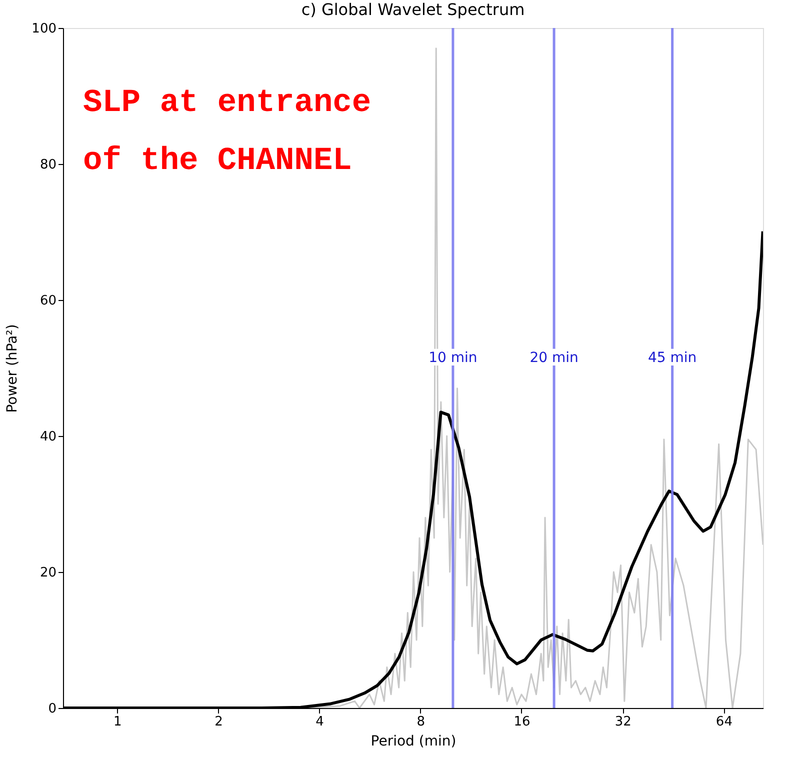 This screenshot has width=811, height=764. Describe the element at coordinates (218, 722) in the screenshot. I see `x-tick-label: 2` at that location.